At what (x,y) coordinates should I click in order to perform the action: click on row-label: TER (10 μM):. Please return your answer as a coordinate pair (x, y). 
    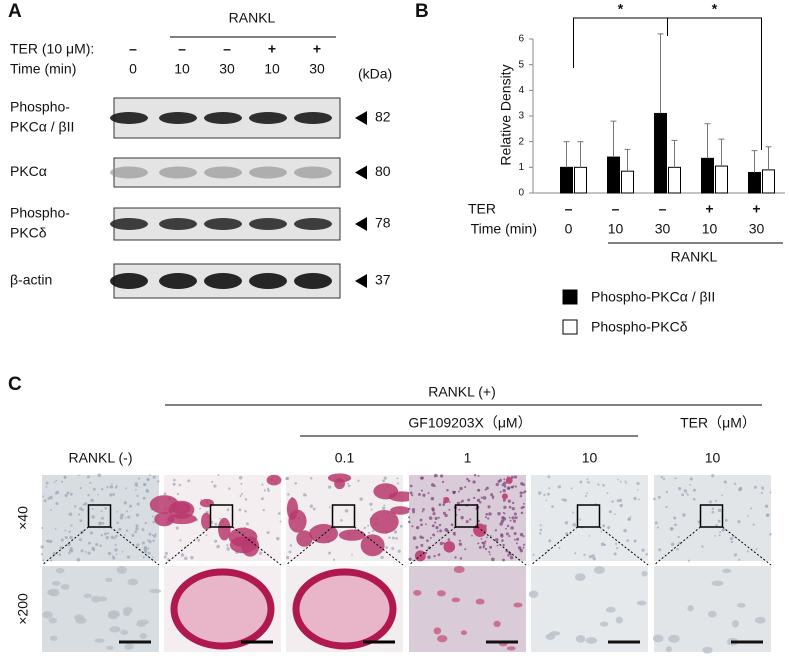
    Looking at the image, I should click on (52, 49).